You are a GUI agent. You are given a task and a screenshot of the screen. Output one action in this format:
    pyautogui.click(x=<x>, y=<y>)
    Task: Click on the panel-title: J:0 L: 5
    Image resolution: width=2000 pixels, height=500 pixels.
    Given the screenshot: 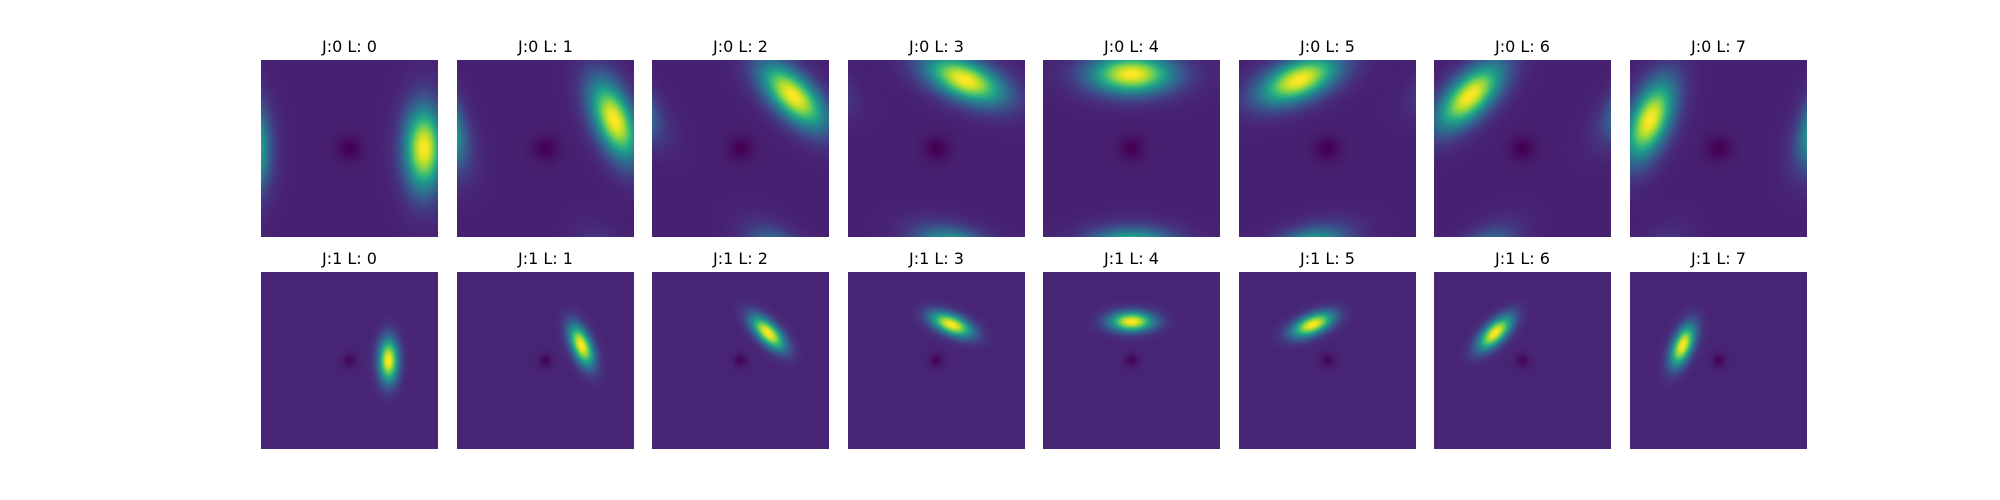 What is the action you would take?
    pyautogui.click(x=1327, y=46)
    